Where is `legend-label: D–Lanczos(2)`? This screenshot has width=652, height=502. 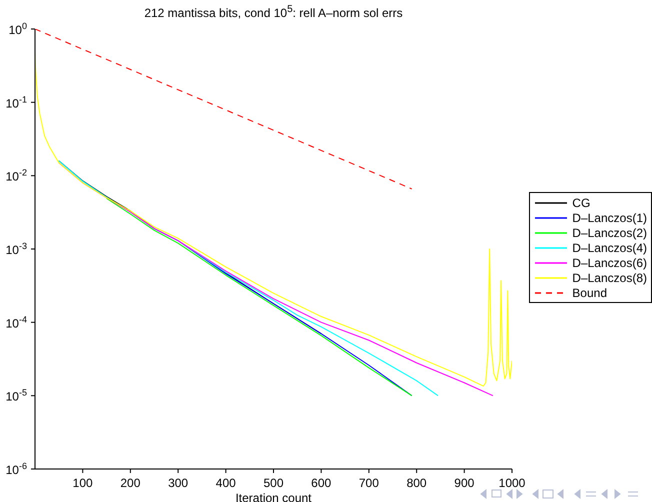
legend-label: D–Lanczos(2) is located at coordinates (609, 233).